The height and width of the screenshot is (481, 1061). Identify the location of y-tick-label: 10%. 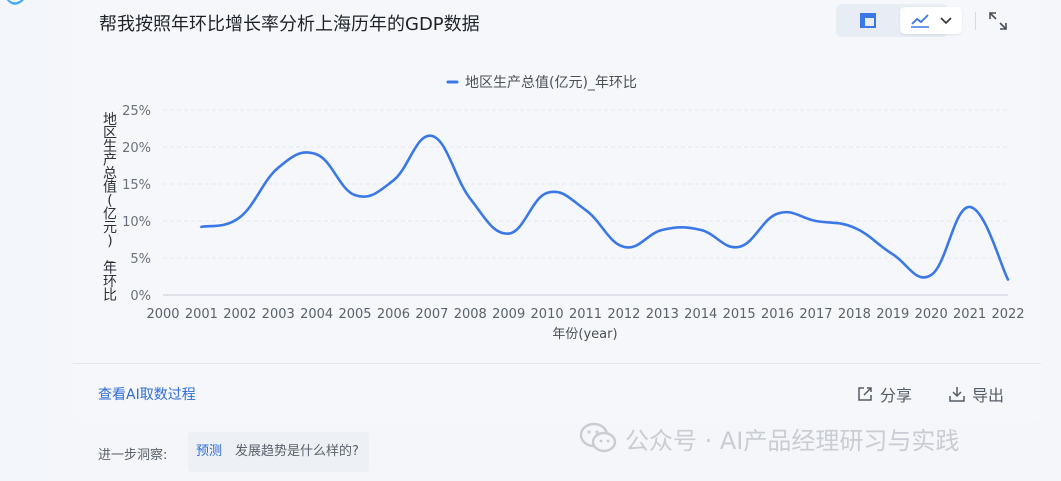
(136, 222).